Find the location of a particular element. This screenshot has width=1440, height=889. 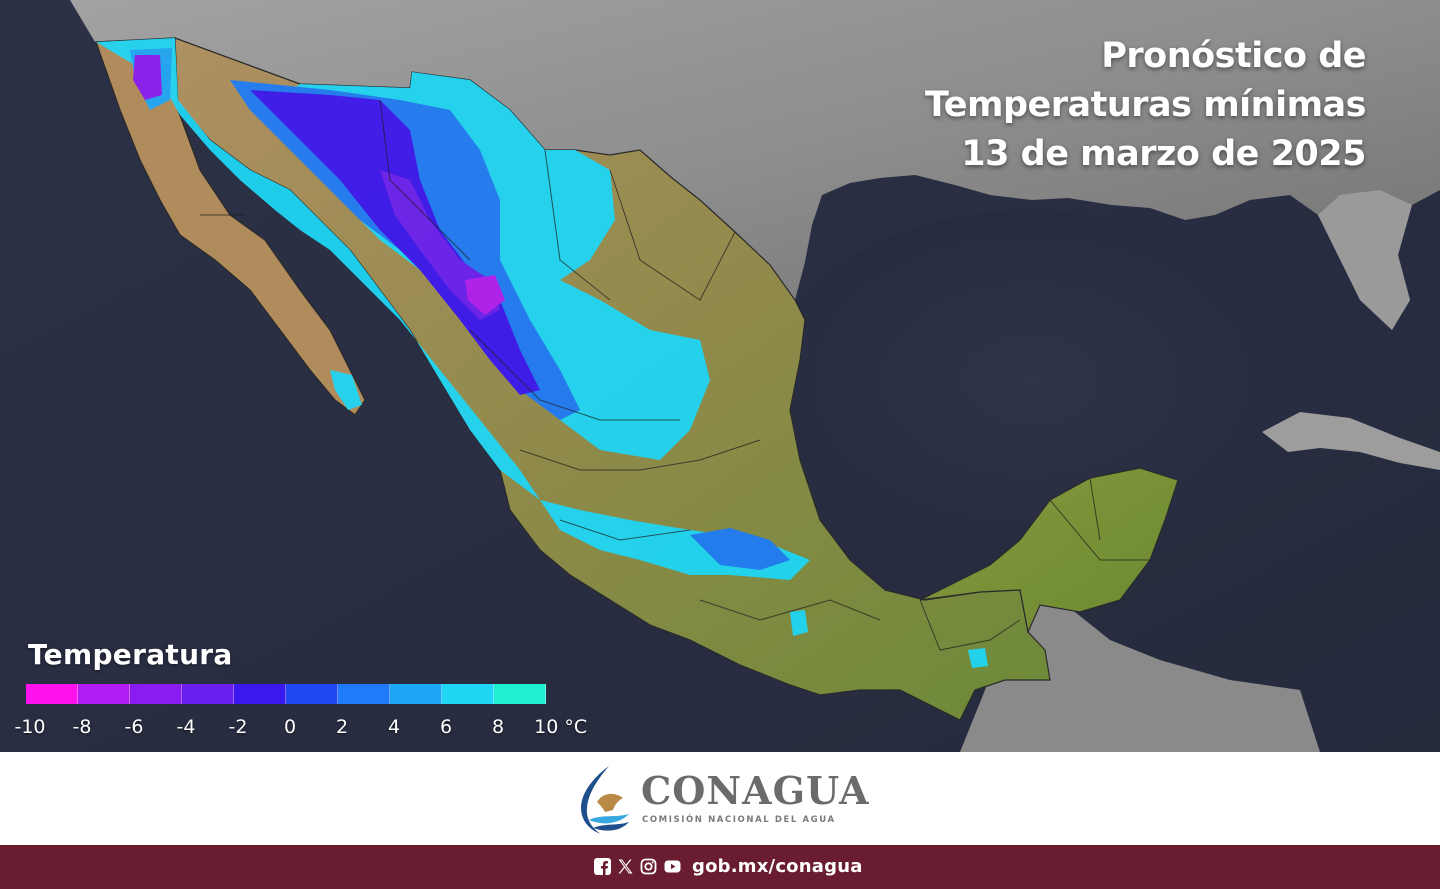

yucatan-peninsula is located at coordinates (1049, 550).